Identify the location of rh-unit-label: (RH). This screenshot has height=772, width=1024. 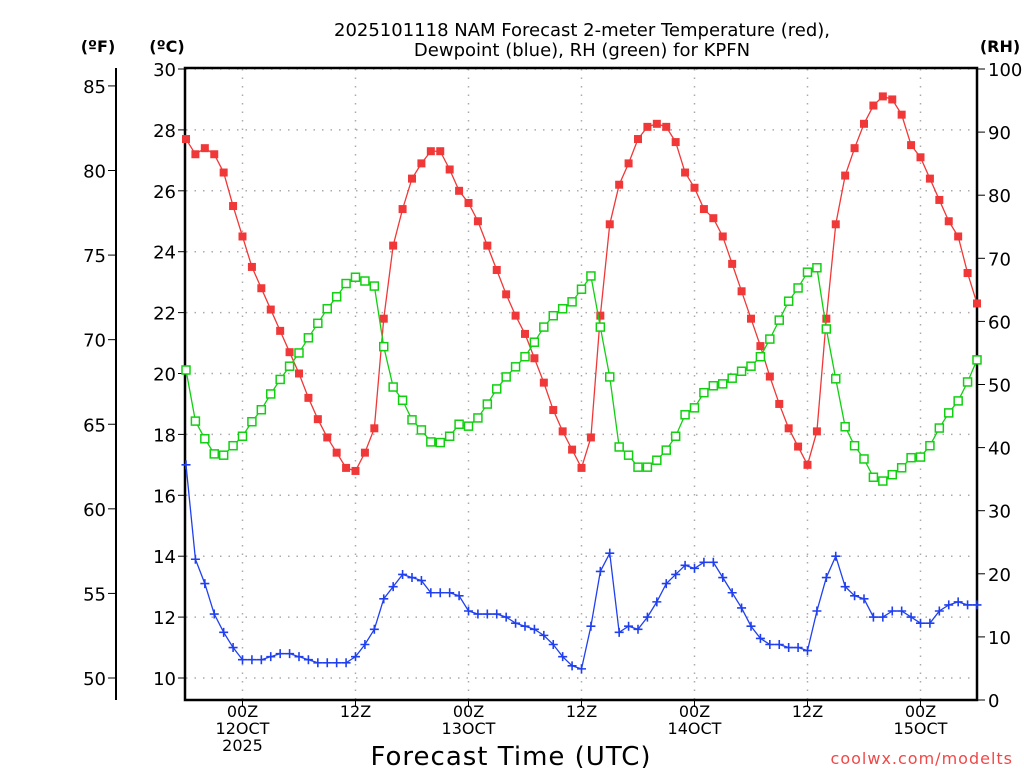
(1000, 46).